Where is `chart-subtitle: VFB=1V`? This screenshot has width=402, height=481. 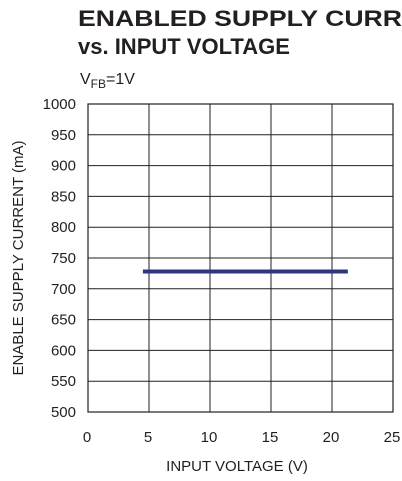
chart-subtitle: VFB=1V is located at coordinates (107, 81).